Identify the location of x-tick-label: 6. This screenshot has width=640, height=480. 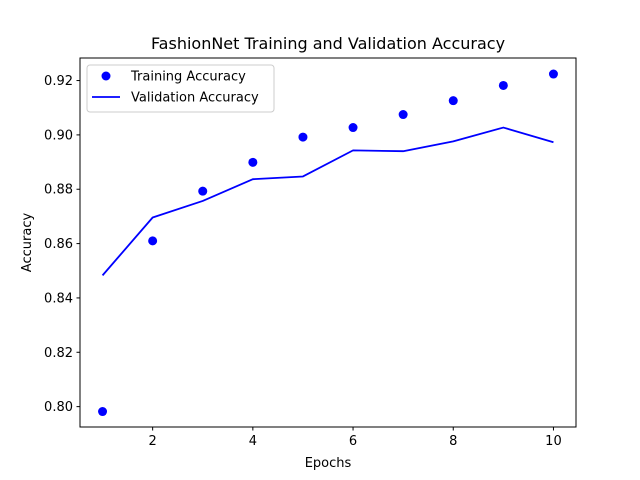
(353, 441).